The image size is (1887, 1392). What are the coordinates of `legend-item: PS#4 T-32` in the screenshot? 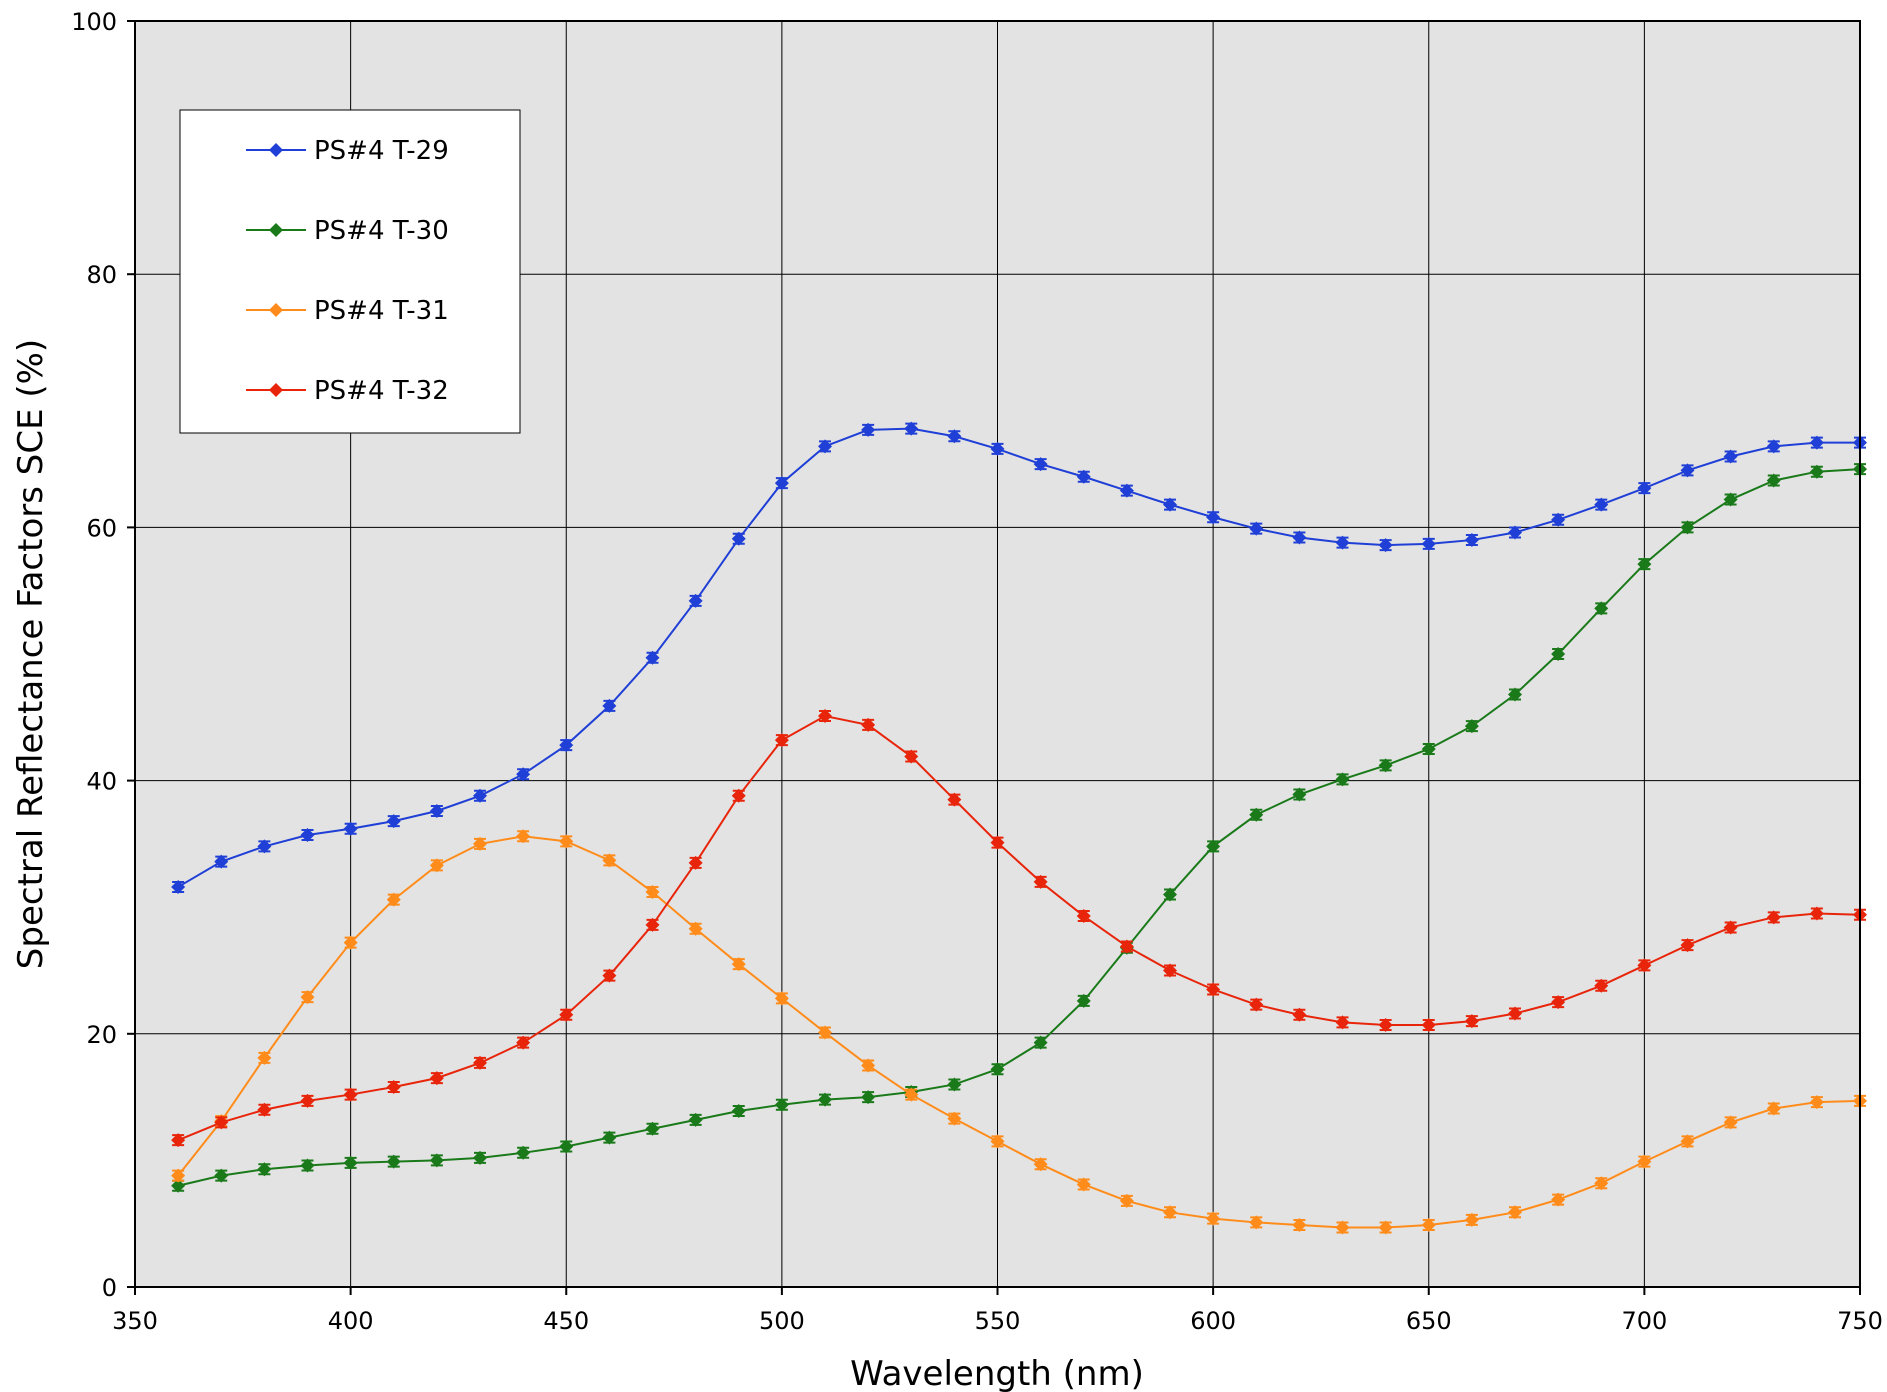 It's located at (347, 391).